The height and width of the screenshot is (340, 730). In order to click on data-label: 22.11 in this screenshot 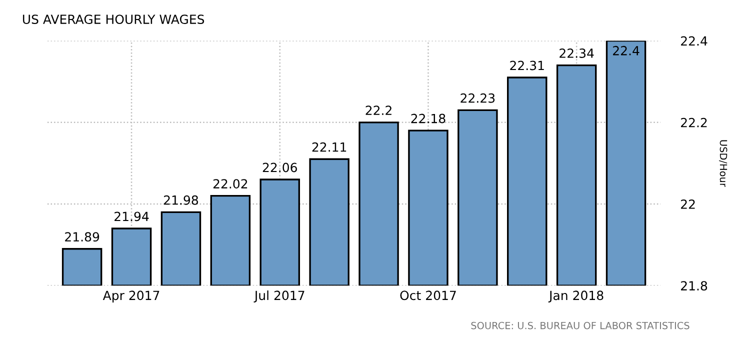, I will do `click(329, 147)`.